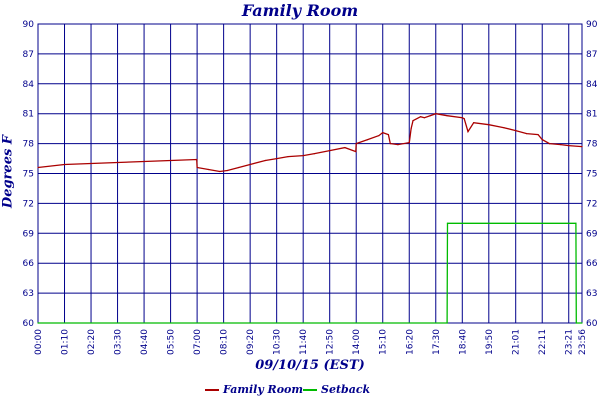  I want to click on y-tick-label-left: 63, so click(28, 294).